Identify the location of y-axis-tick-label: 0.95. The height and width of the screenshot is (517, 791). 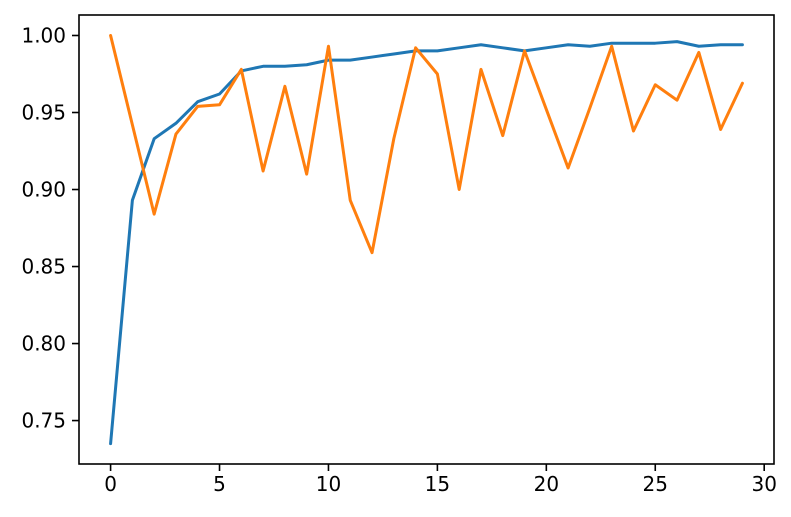
(43, 113).